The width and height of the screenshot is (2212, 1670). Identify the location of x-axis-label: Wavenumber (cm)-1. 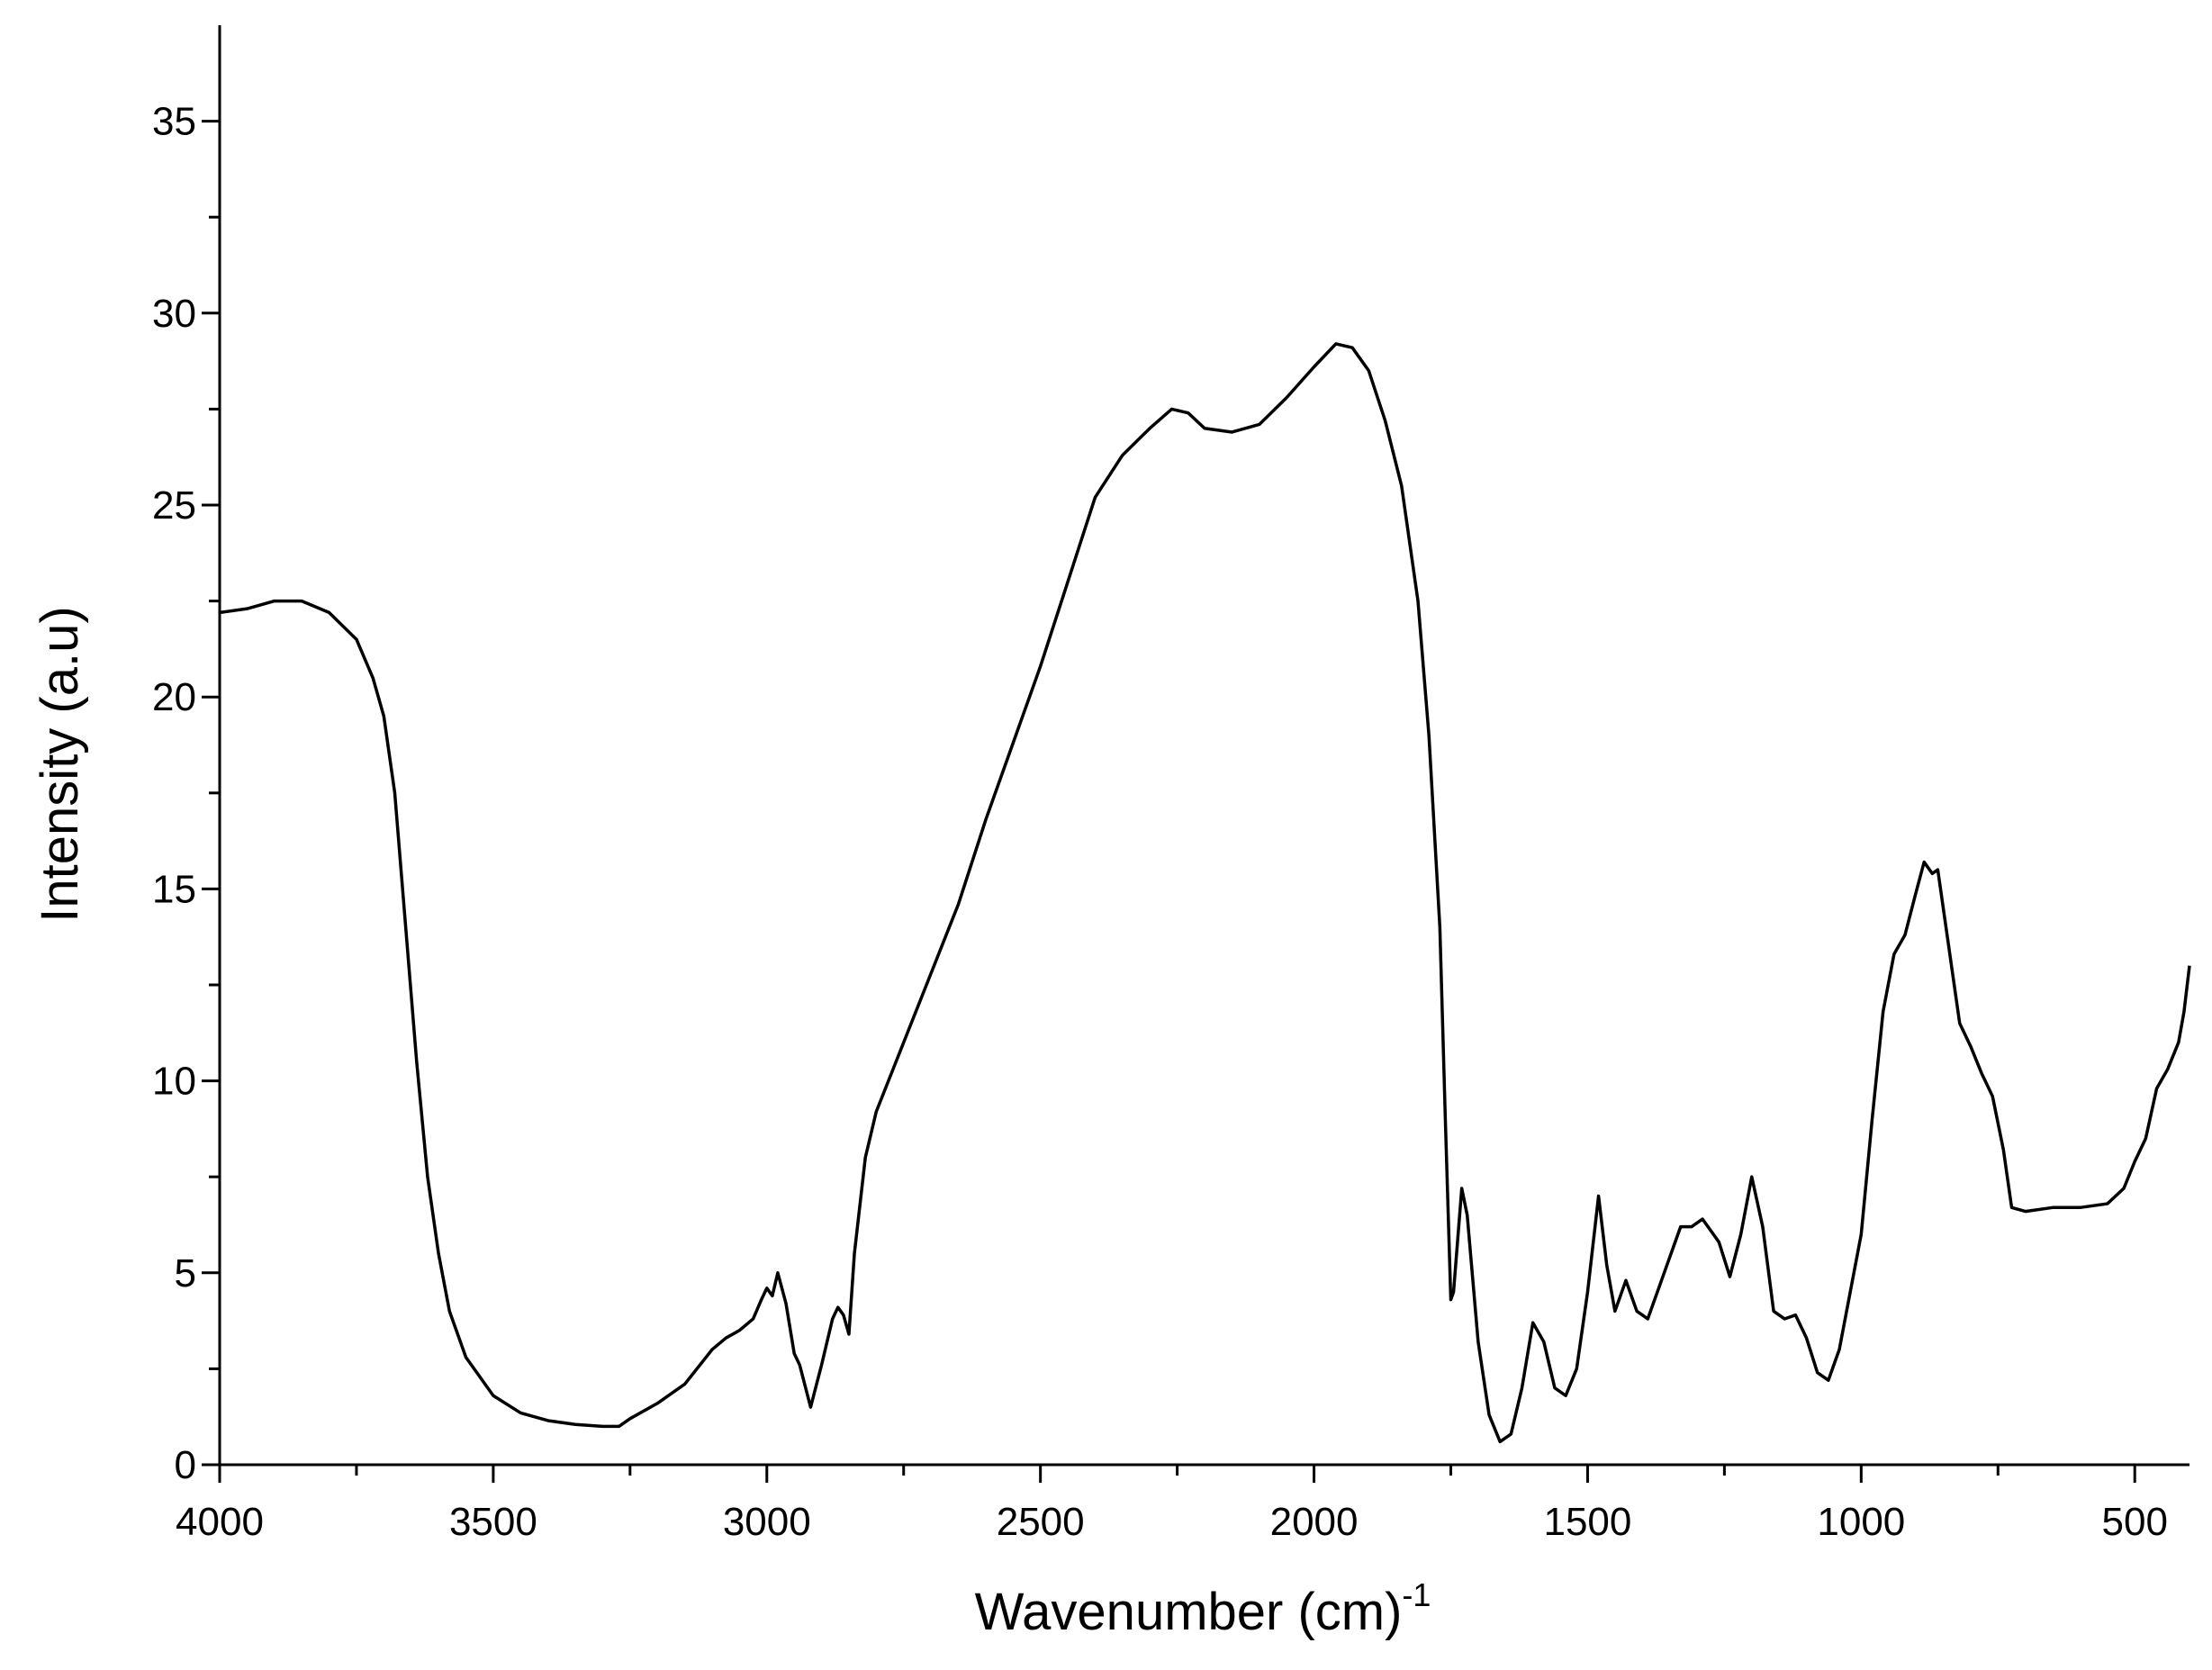
(1203, 1608).